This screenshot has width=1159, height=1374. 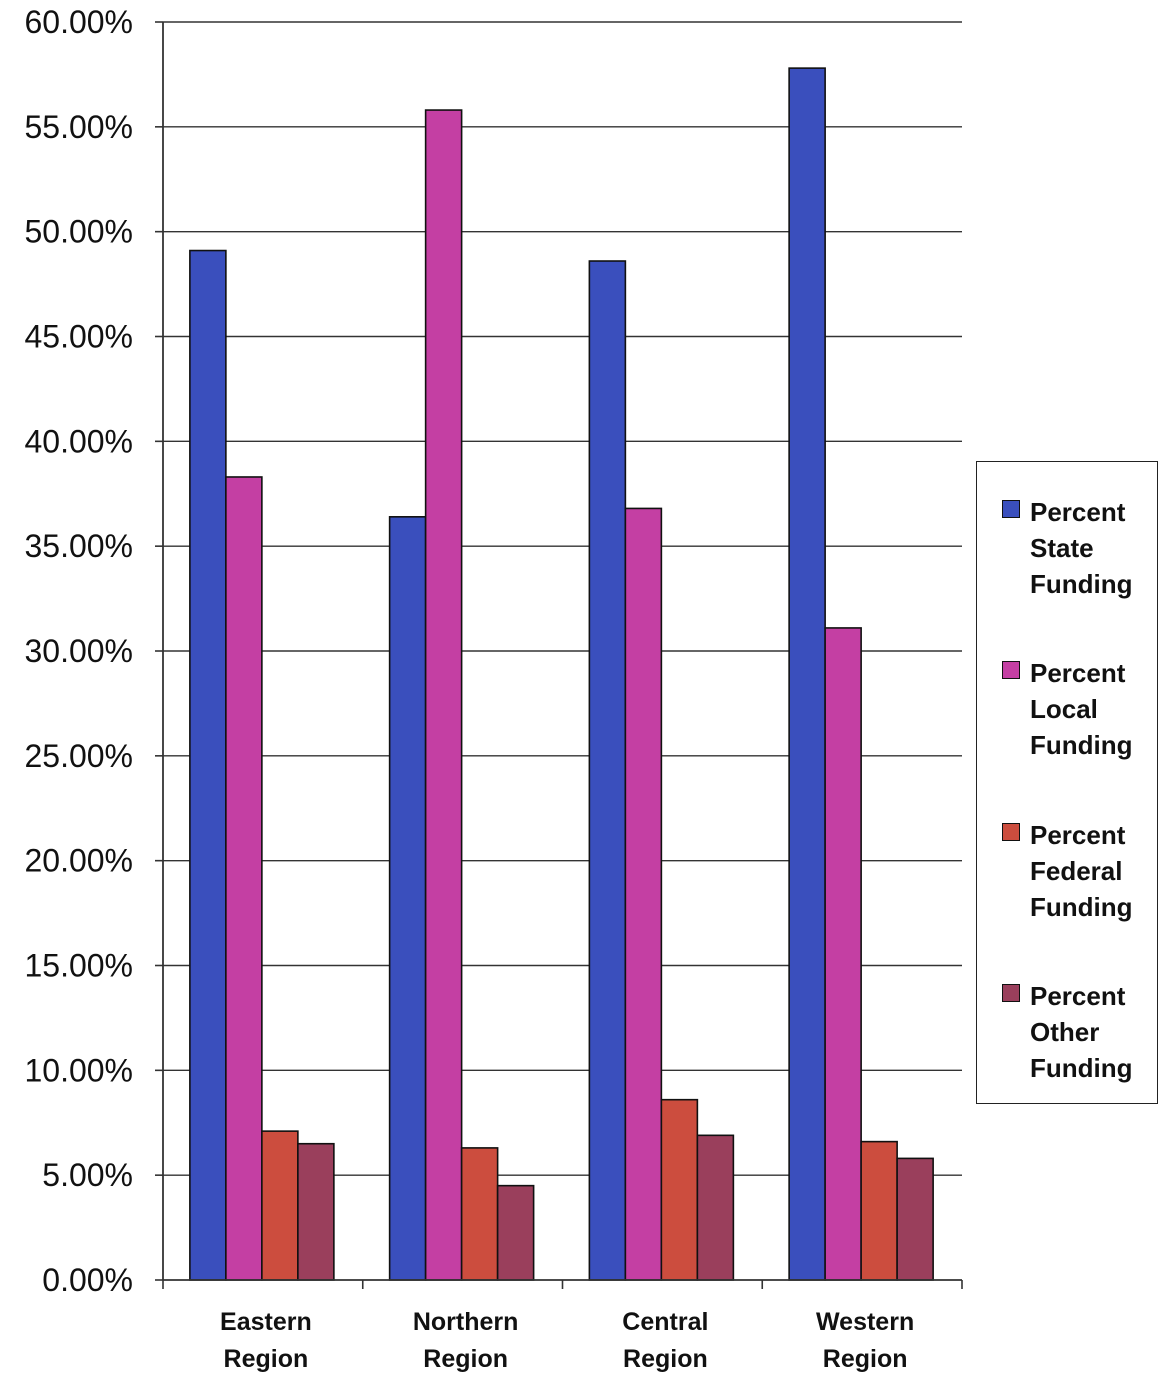 What do you see at coordinates (865, 1322) in the screenshot?
I see `x-category-label: Western` at bounding box center [865, 1322].